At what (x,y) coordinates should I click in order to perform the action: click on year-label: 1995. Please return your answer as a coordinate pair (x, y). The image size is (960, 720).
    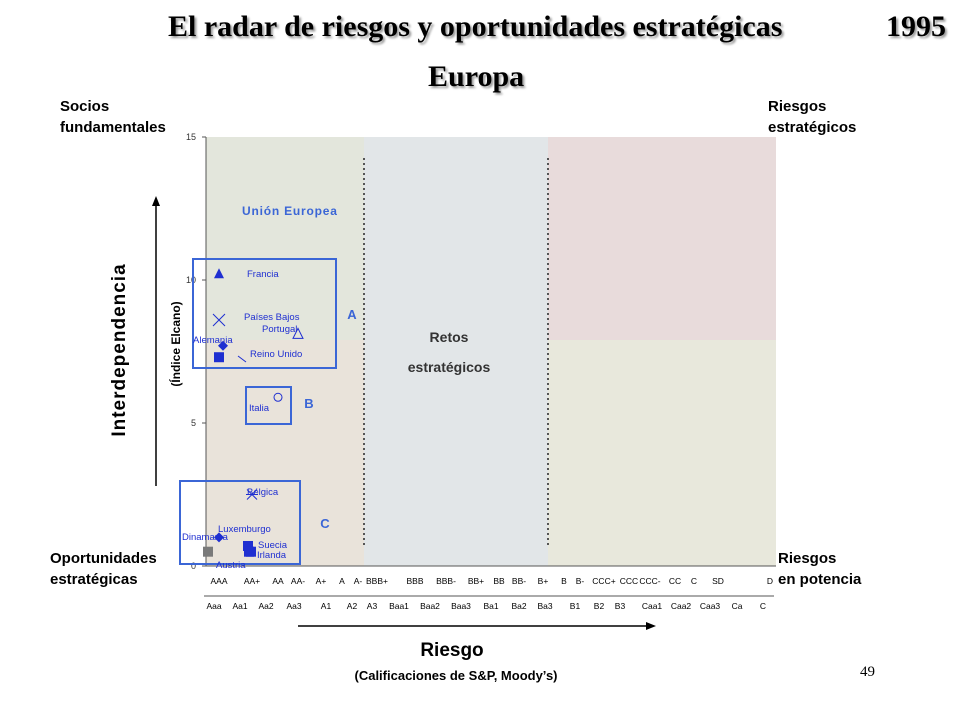
    Looking at the image, I should click on (916, 26).